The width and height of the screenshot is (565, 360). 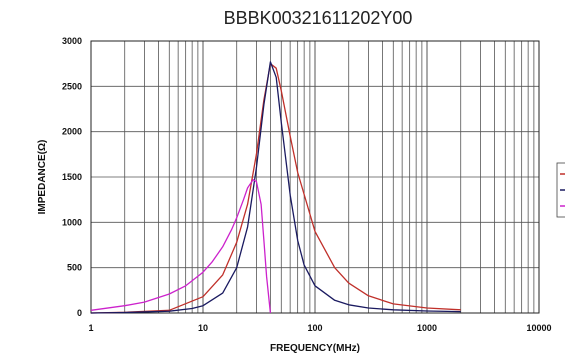 What do you see at coordinates (72, 41) in the screenshot?
I see `y-tick-label: 3000` at bounding box center [72, 41].